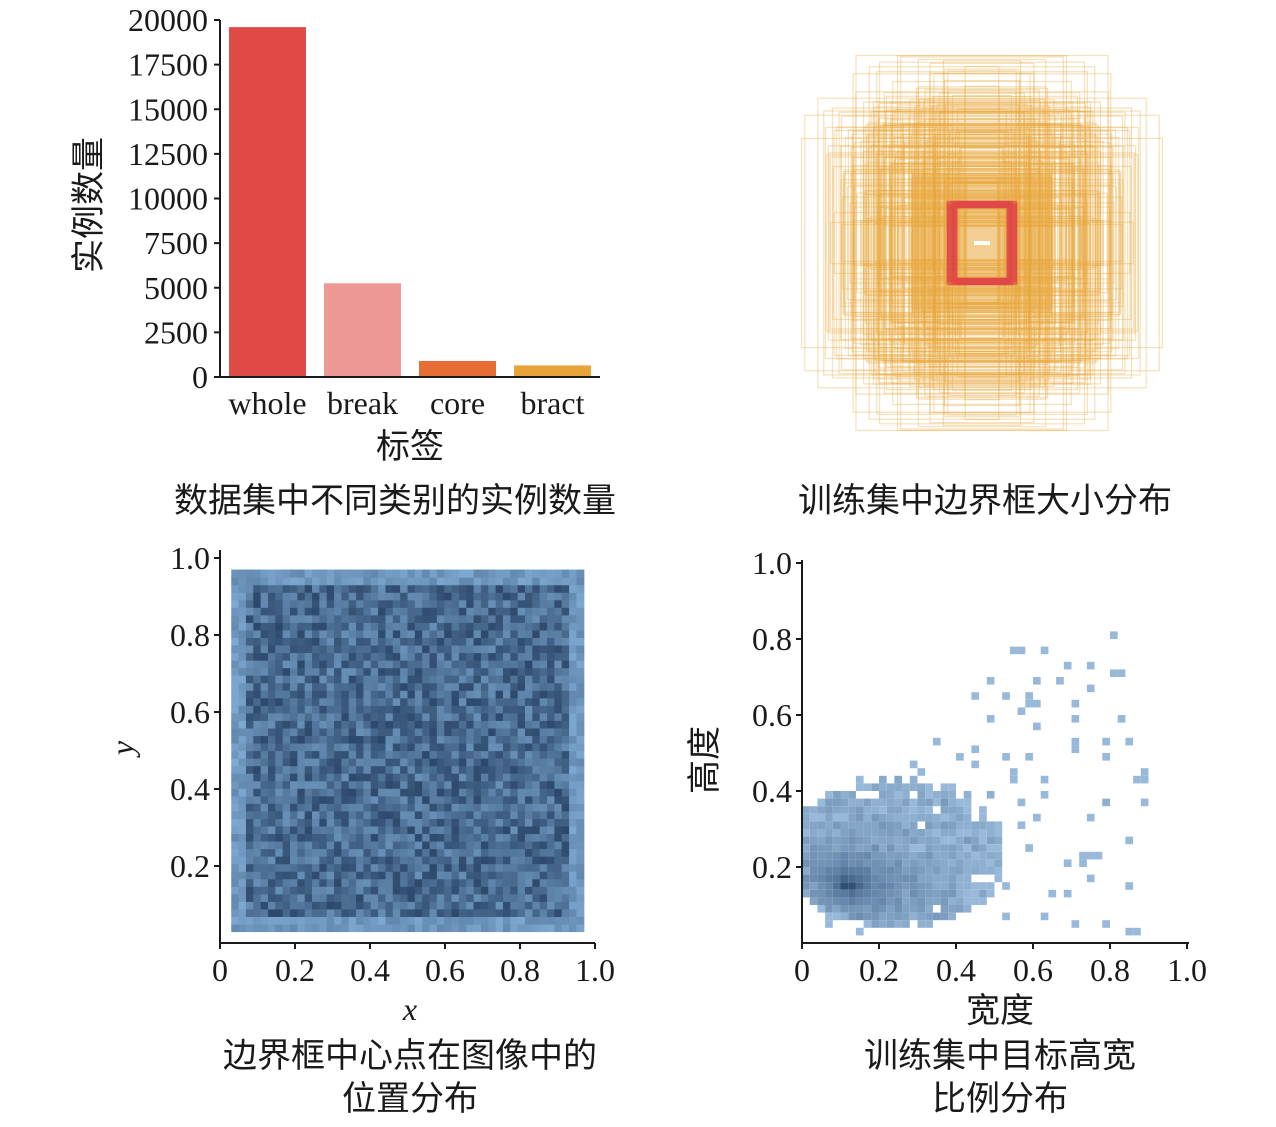  Describe the element at coordinates (772, 867) in the screenshot. I see `ratio-y-tick-label: 0.2` at that location.